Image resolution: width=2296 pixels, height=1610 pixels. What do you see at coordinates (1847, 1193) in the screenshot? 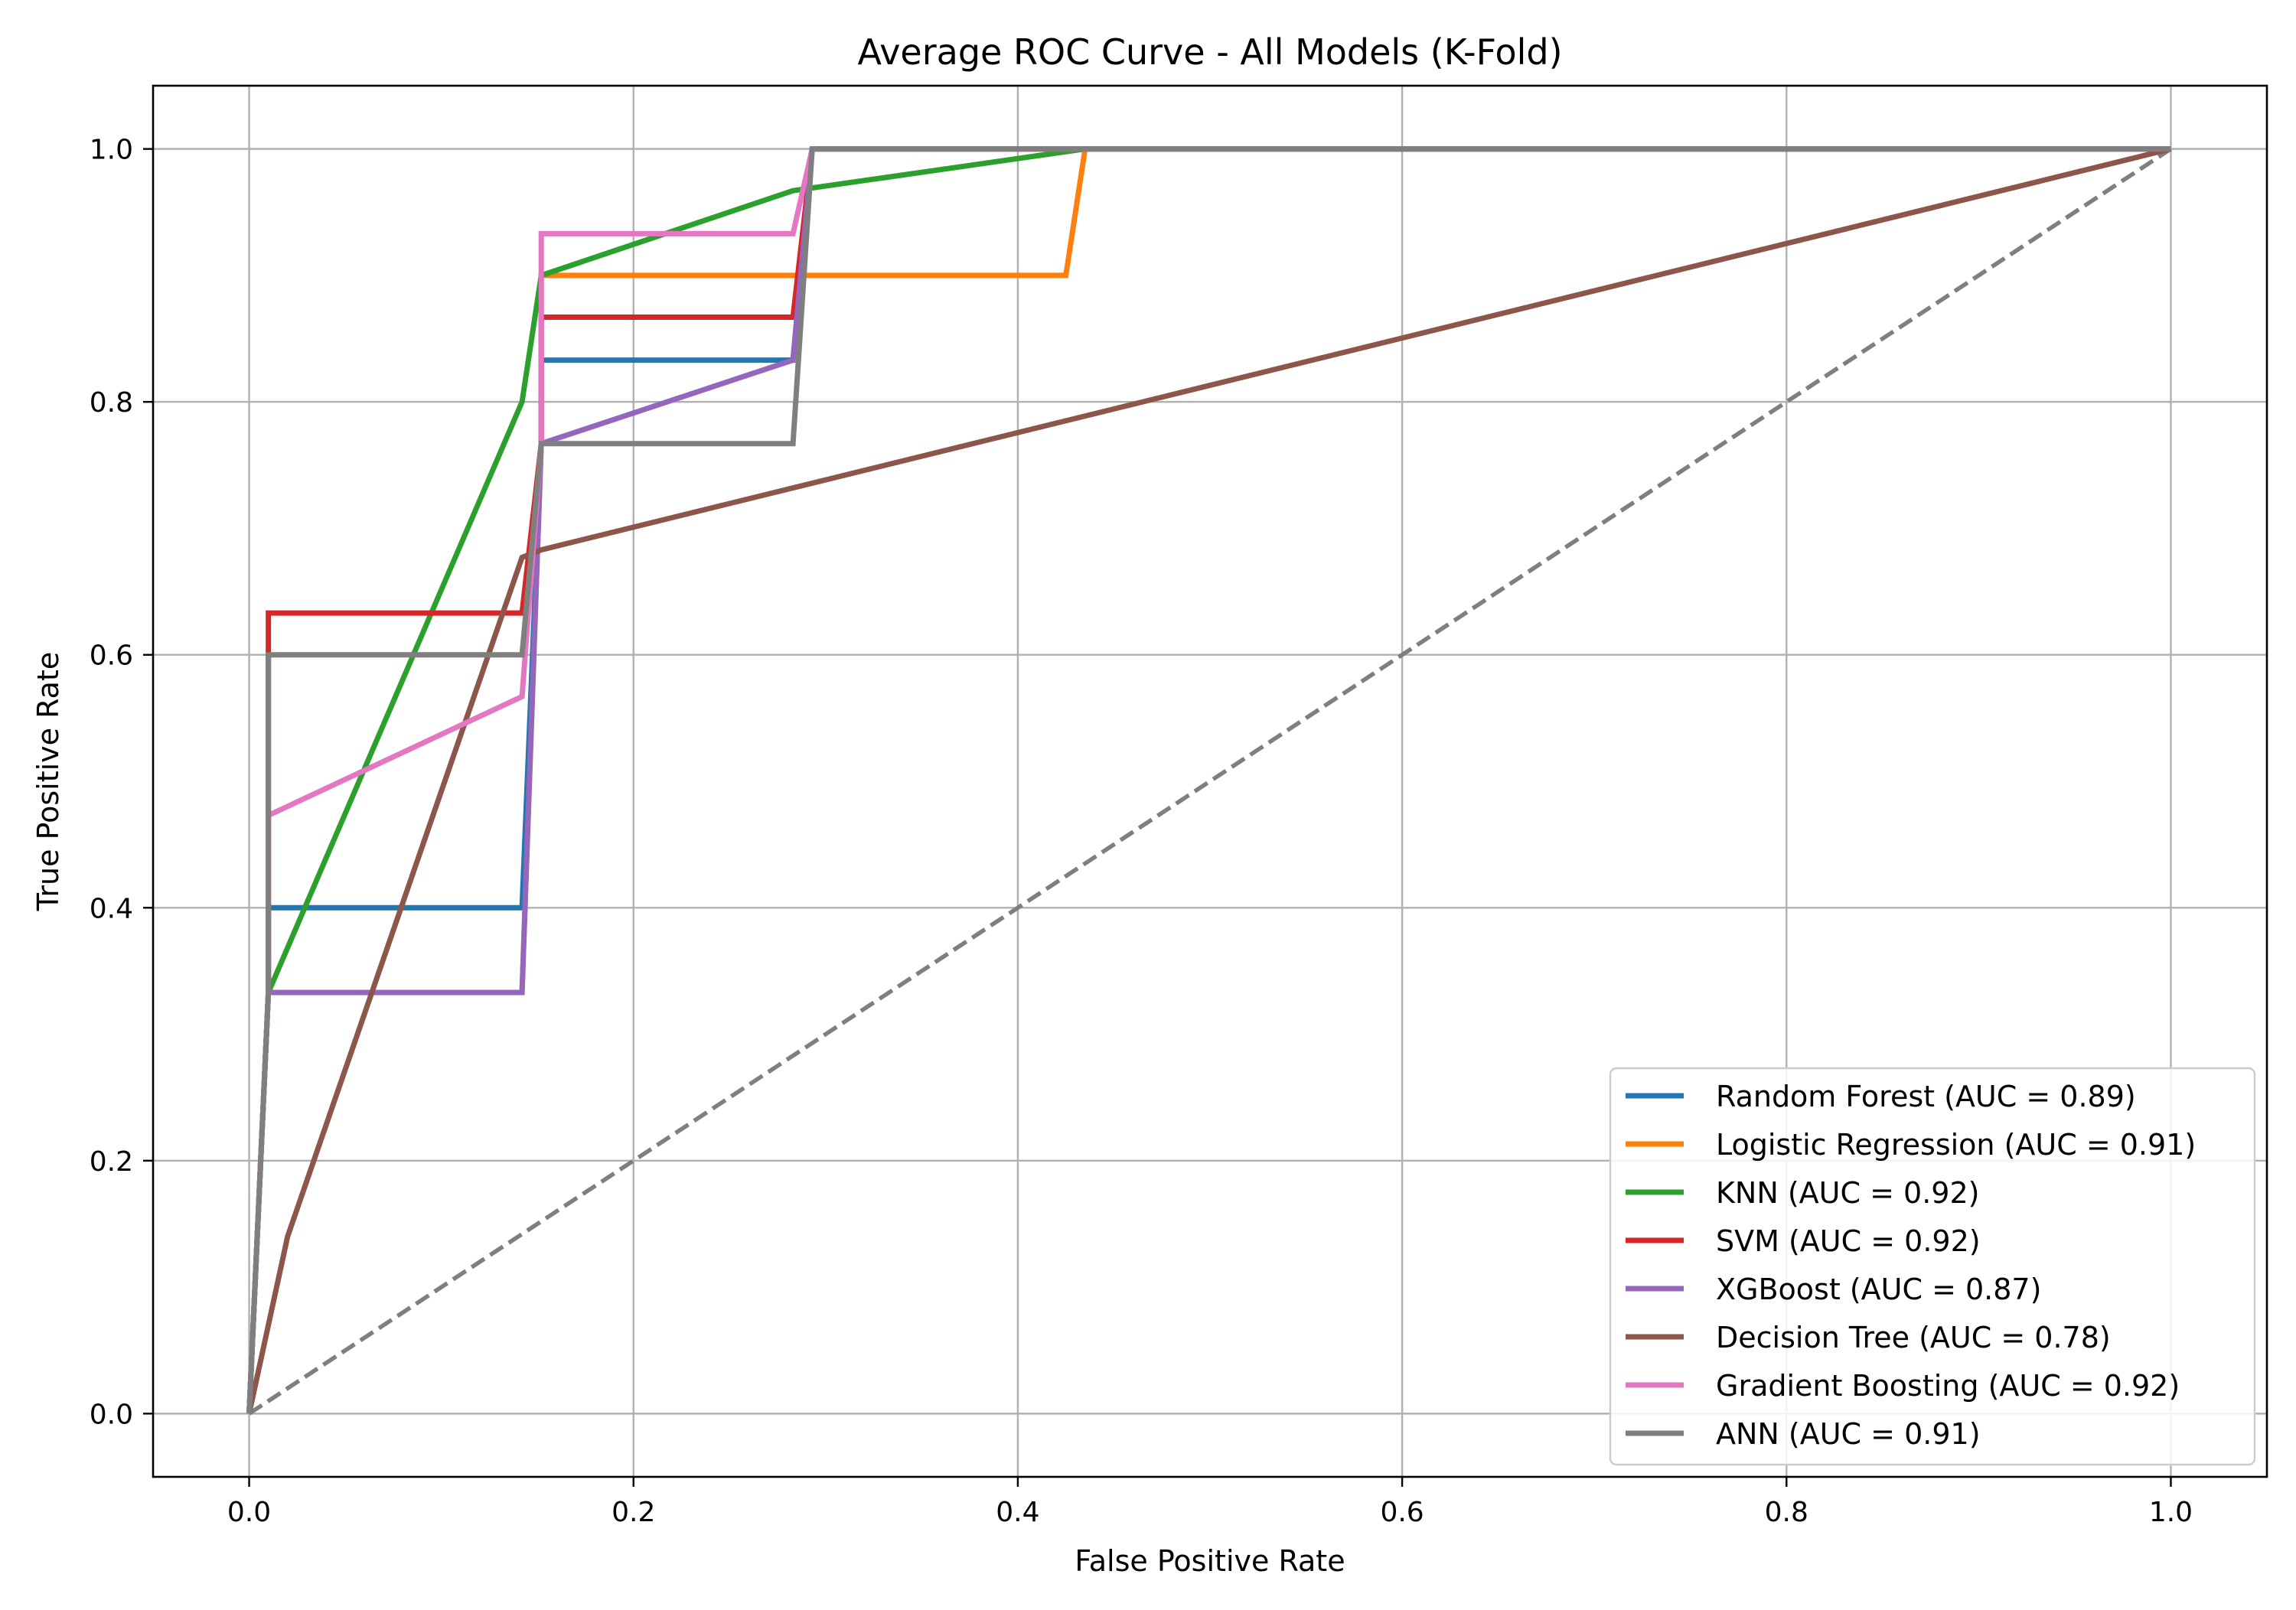
I see `legend-label: KNN (AUC = 0.92)` at bounding box center [1847, 1193].